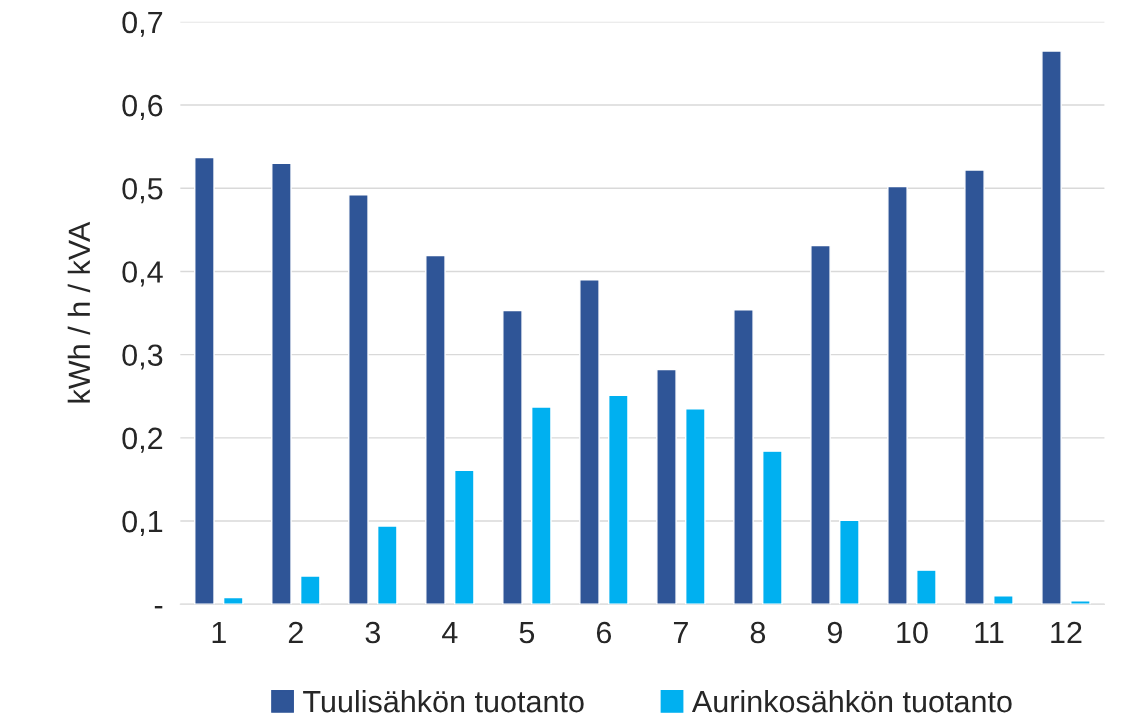 The width and height of the screenshot is (1127, 728). What do you see at coordinates (604, 632) in the screenshot?
I see `x-tick-label: 6` at bounding box center [604, 632].